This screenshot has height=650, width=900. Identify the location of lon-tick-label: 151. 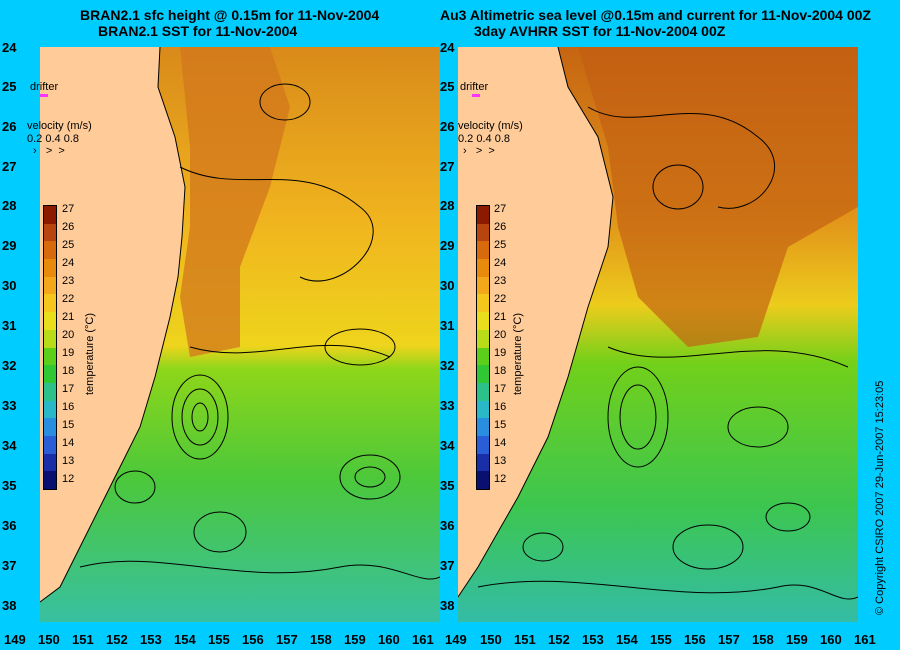
(83, 639).